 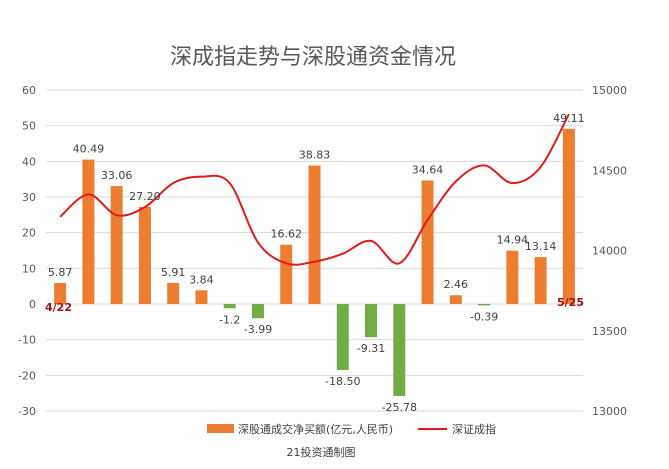 What do you see at coordinates (428, 169) in the screenshot?
I see `data-label: 34.64` at bounding box center [428, 169].